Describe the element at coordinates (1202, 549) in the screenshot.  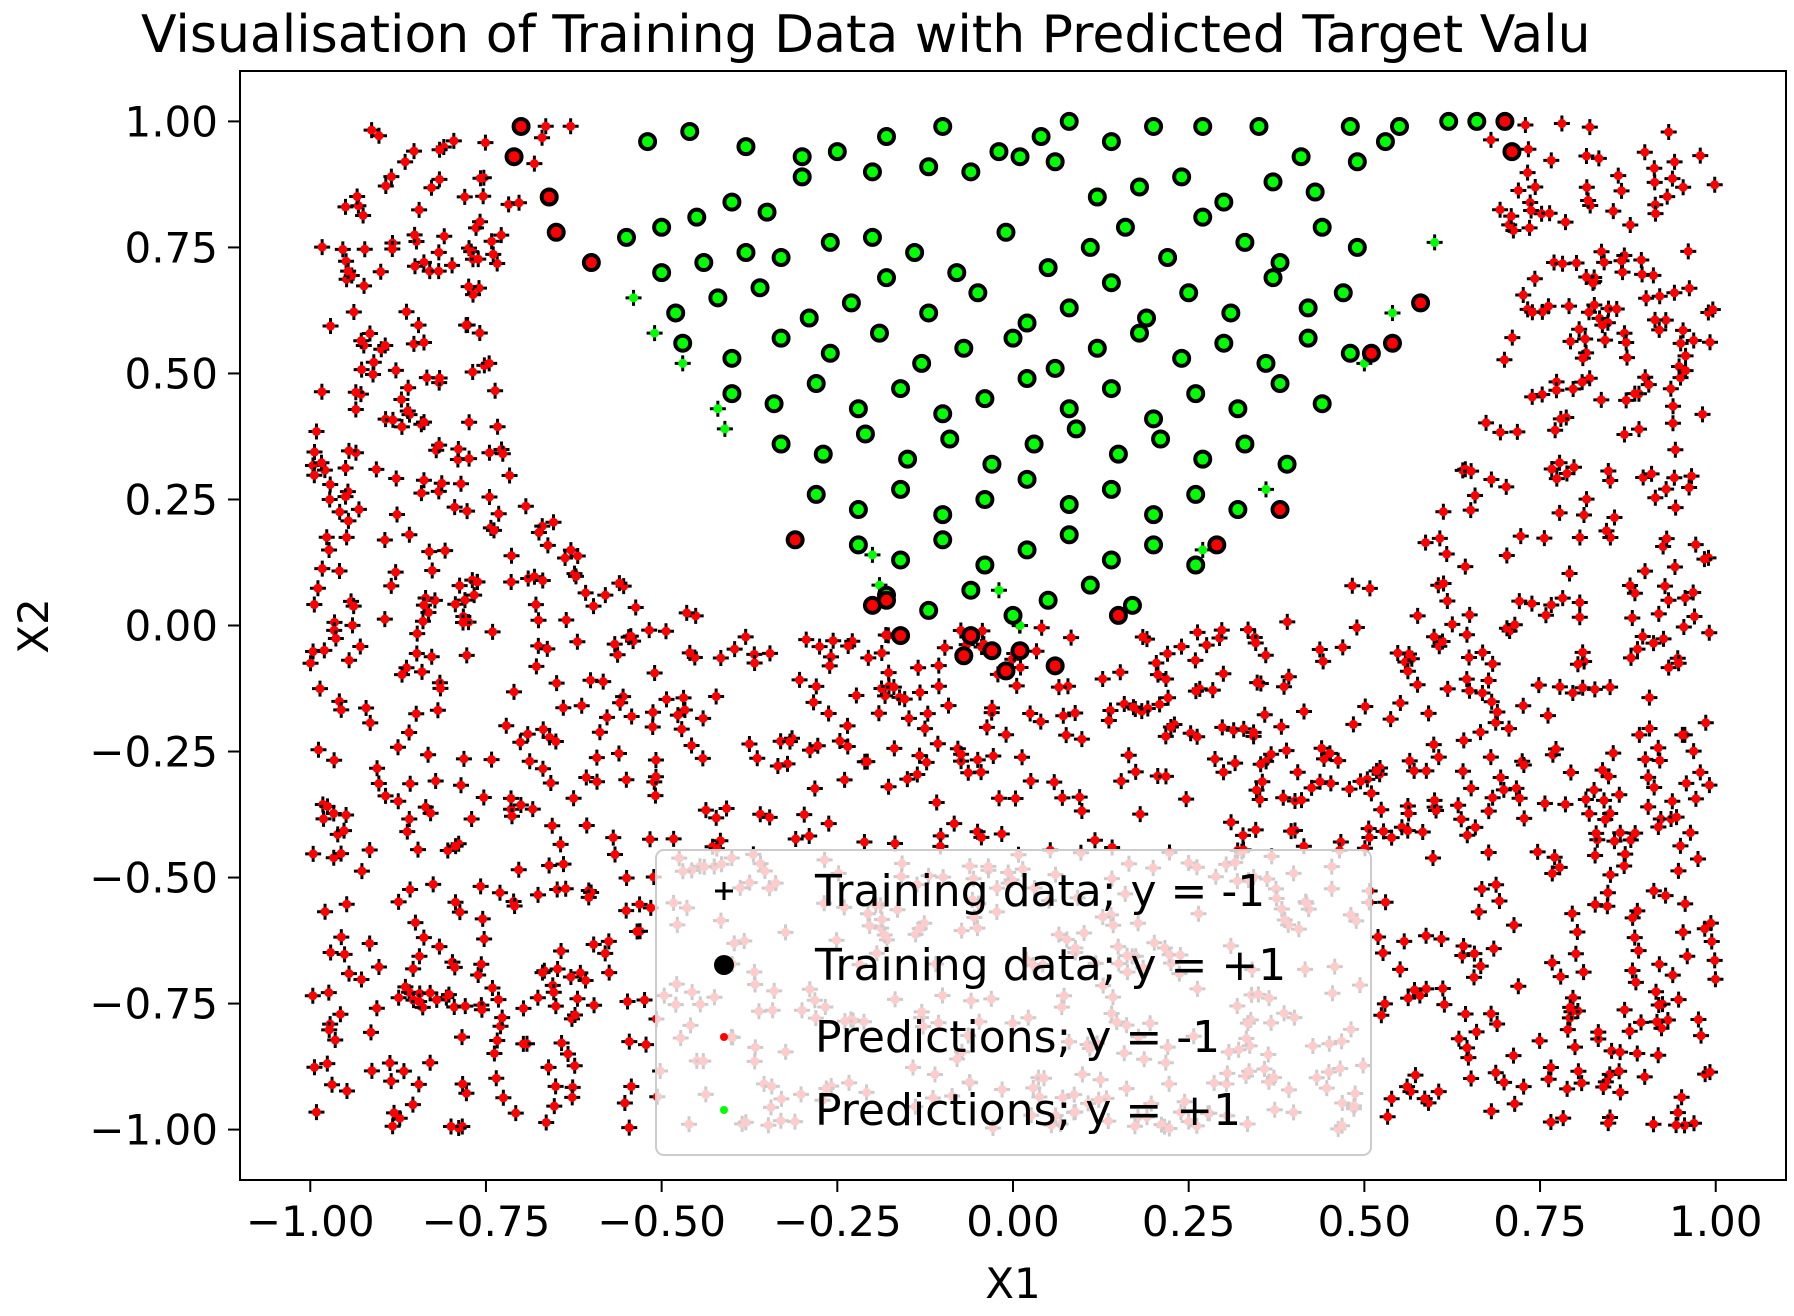
I see `neg-point-pred-pos` at that location.